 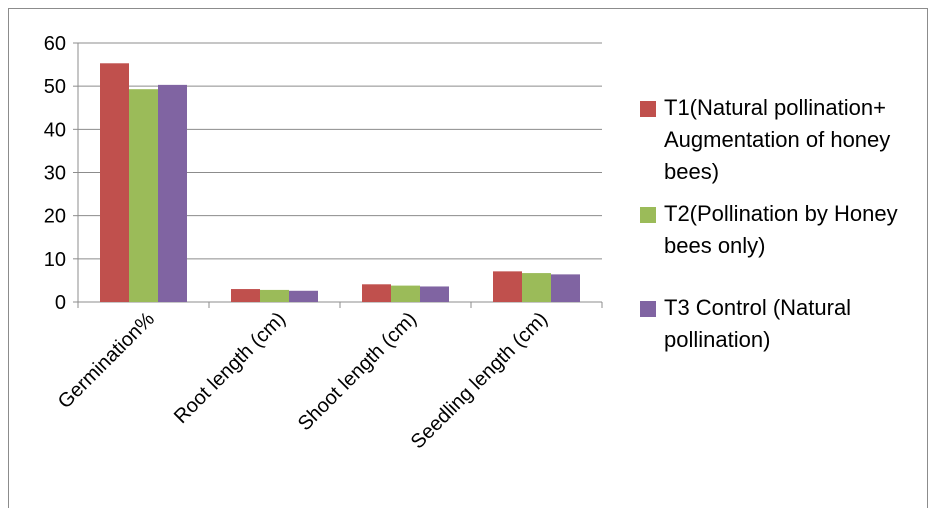 I want to click on x-tick-label: Seedling length (cm), so click(x=479, y=380).